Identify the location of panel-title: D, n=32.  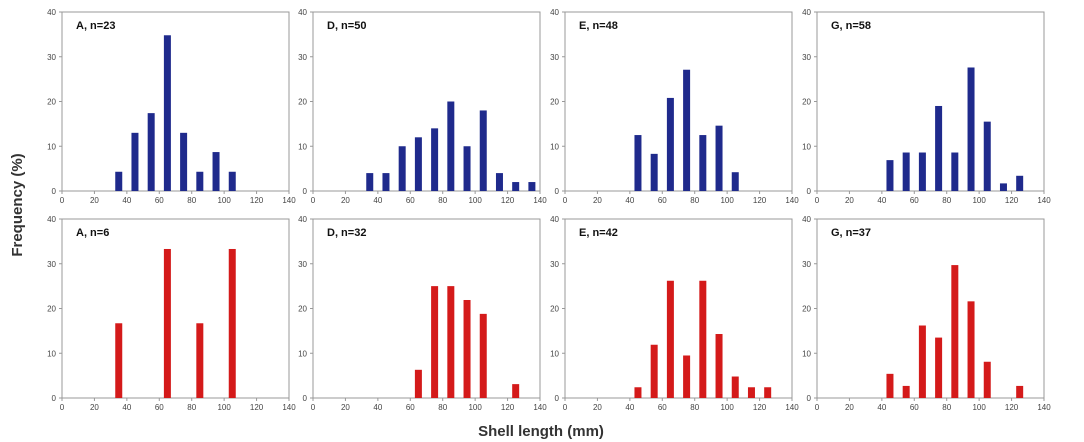
(346, 233).